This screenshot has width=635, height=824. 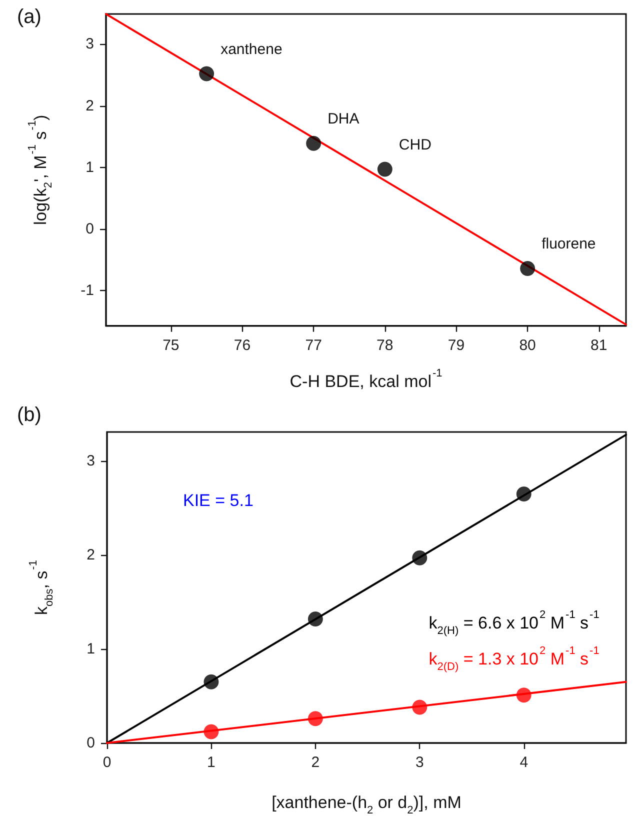 What do you see at coordinates (29, 17) in the screenshot?
I see `chart-title: (a)` at bounding box center [29, 17].